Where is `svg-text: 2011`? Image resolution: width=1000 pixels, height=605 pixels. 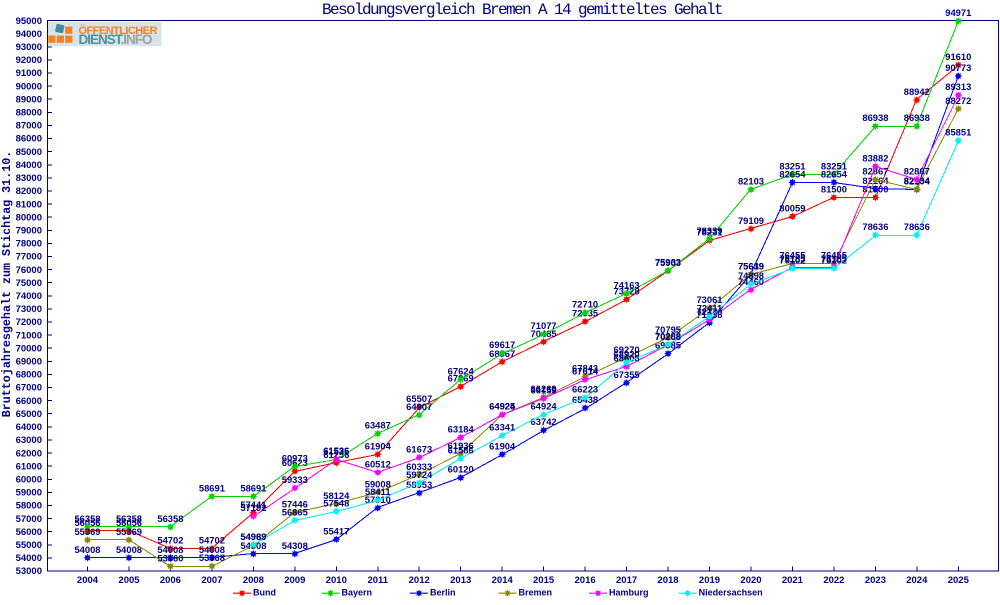 svg-text: 2011 is located at coordinates (377, 580).